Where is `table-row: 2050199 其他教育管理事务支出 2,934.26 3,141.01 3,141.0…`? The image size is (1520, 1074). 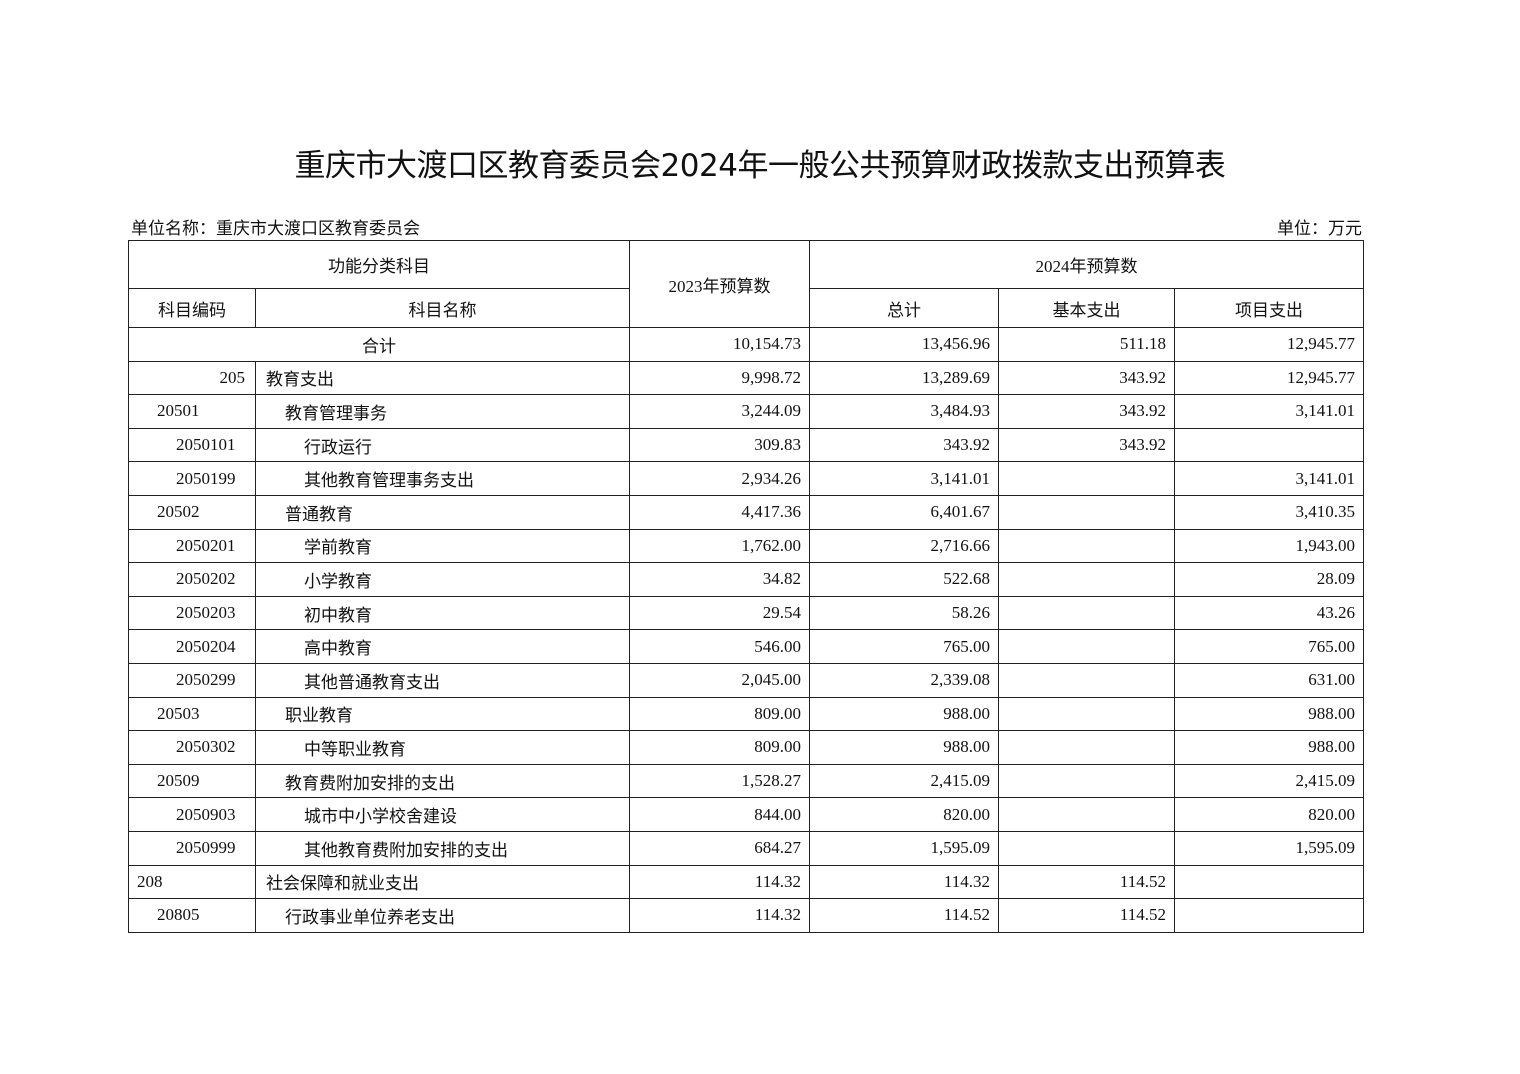 table-row: 2050199 其他教育管理事务支出 2,934.26 3,141.01 3,141.0… is located at coordinates (746, 478).